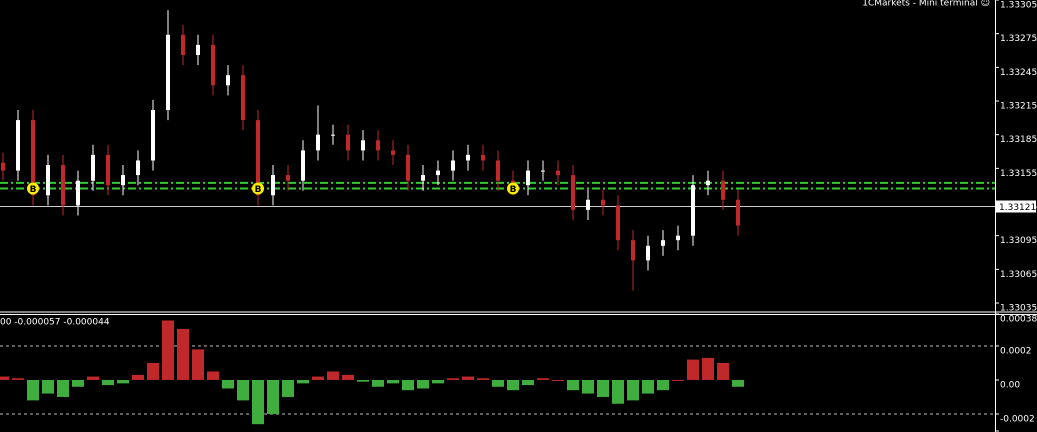 The height and width of the screenshot is (432, 1037). I want to click on y-tick-label: 1.33245, so click(1018, 73).